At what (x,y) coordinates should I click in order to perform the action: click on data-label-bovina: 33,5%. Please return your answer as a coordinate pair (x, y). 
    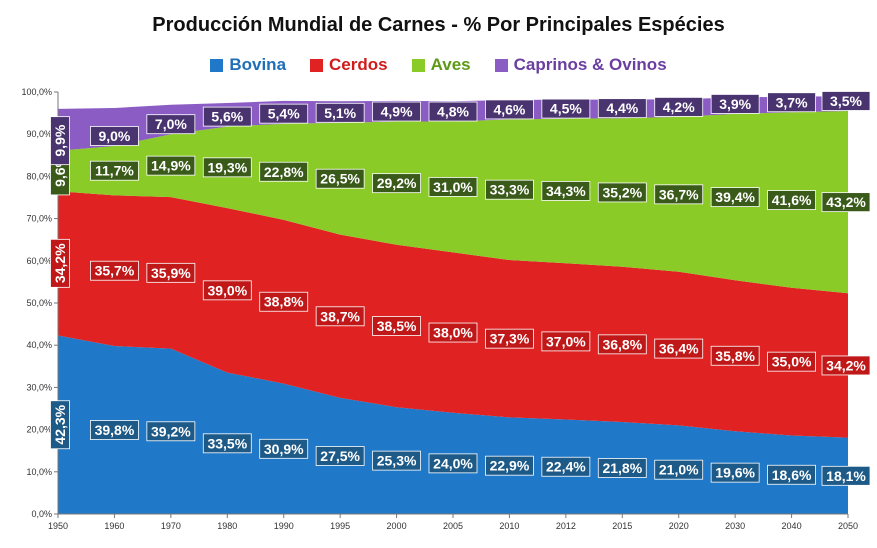
    Looking at the image, I should click on (227, 443).